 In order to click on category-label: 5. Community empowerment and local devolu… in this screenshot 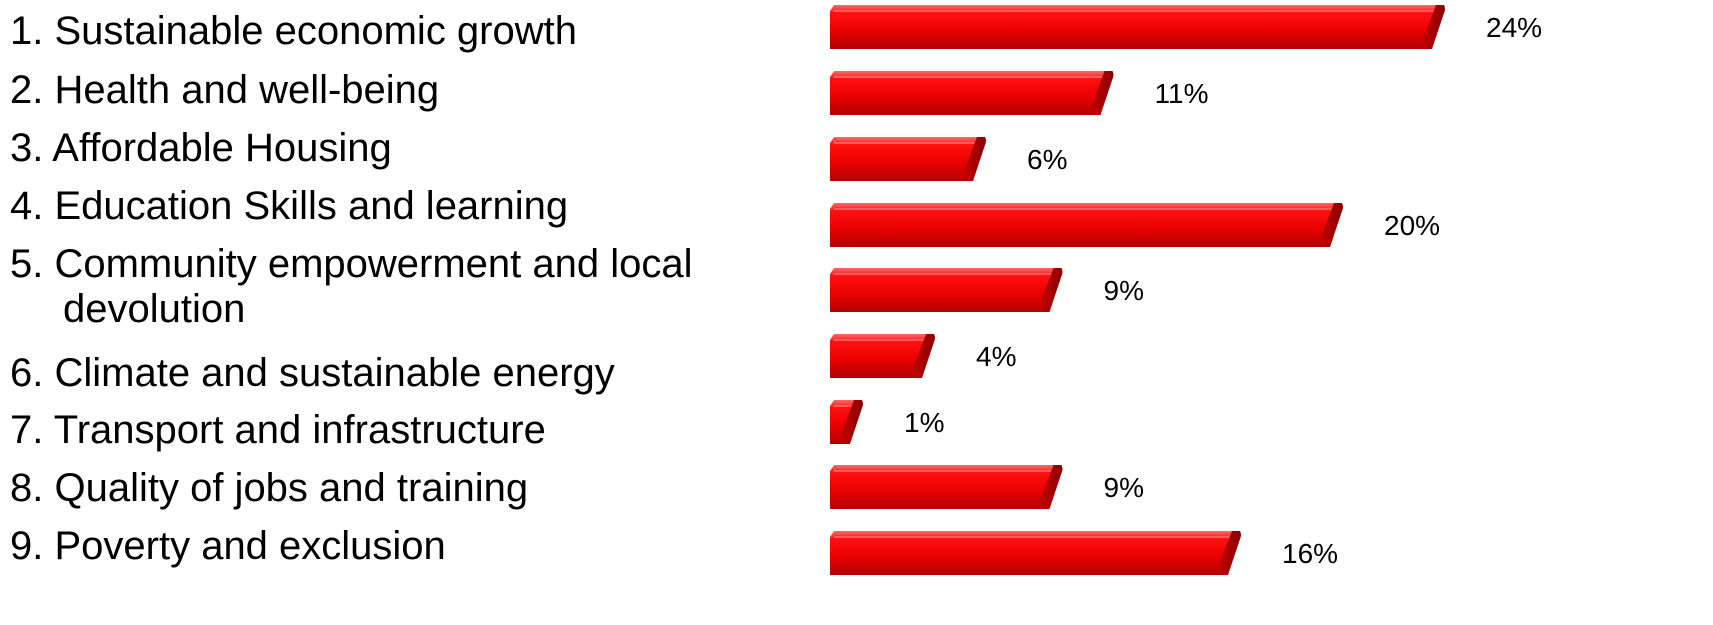, I will do `click(351, 286)`.